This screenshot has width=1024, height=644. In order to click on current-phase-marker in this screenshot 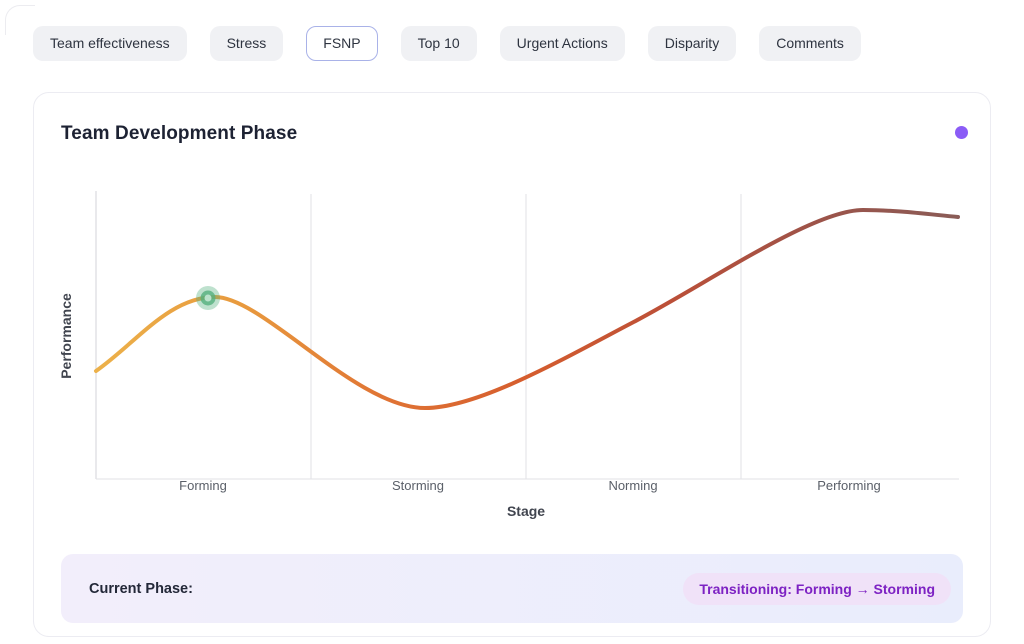, I will do `click(208, 298)`.